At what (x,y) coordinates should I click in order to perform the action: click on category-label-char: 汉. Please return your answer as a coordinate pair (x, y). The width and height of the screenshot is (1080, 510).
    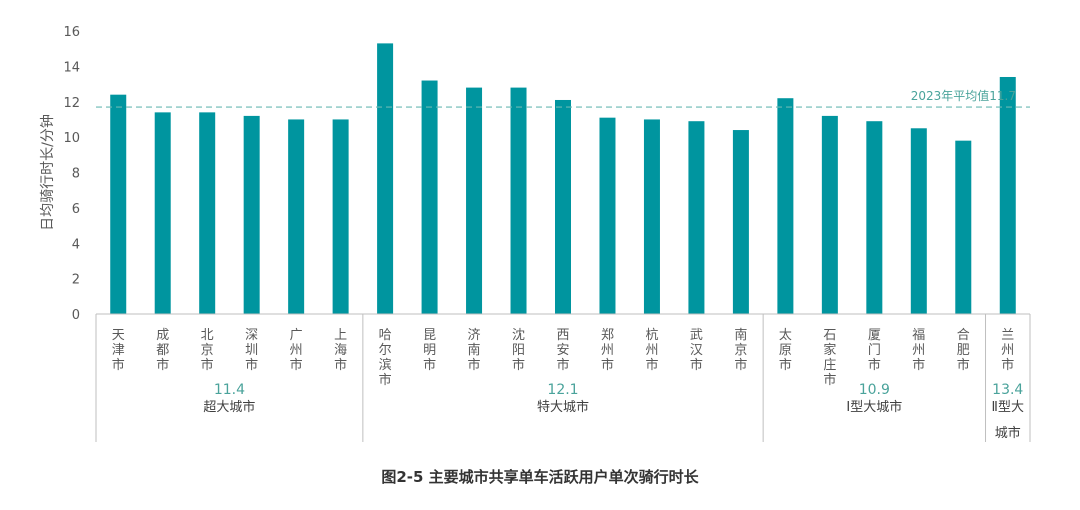
    Looking at the image, I should click on (696, 350).